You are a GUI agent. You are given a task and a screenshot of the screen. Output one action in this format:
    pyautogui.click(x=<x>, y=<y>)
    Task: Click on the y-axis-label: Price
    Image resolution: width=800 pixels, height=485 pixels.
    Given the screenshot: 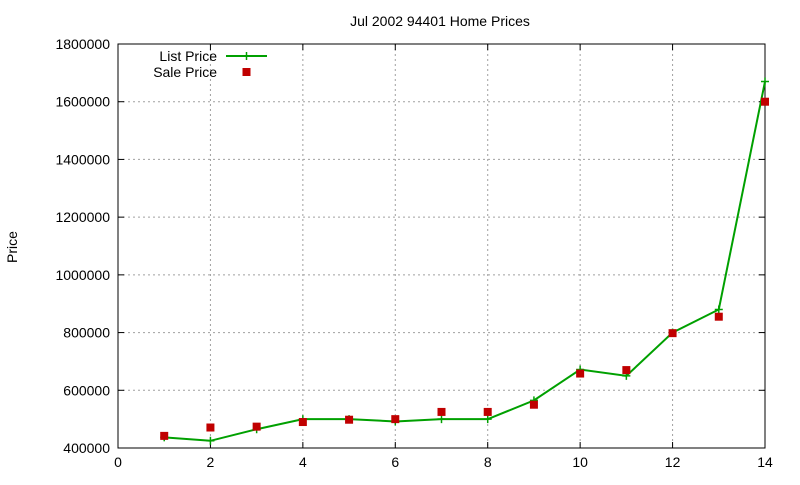 What is the action you would take?
    pyautogui.click(x=12, y=247)
    